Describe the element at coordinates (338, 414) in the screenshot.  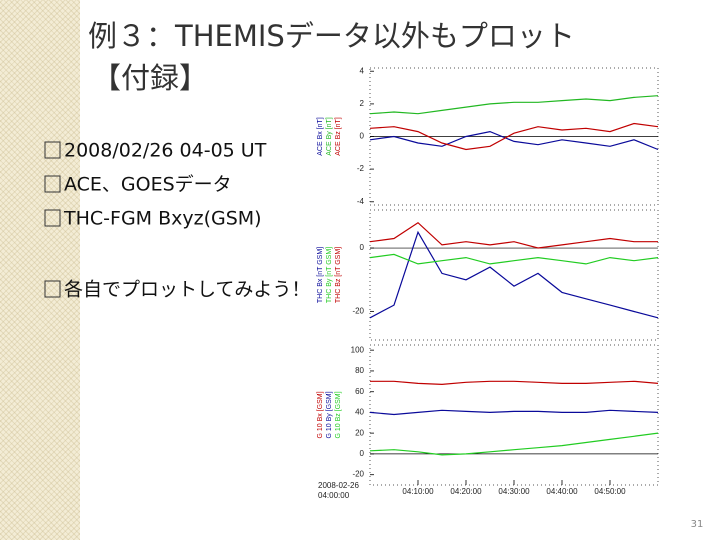
I see `axis-label: G 10 Bz [GSM]` at that location.